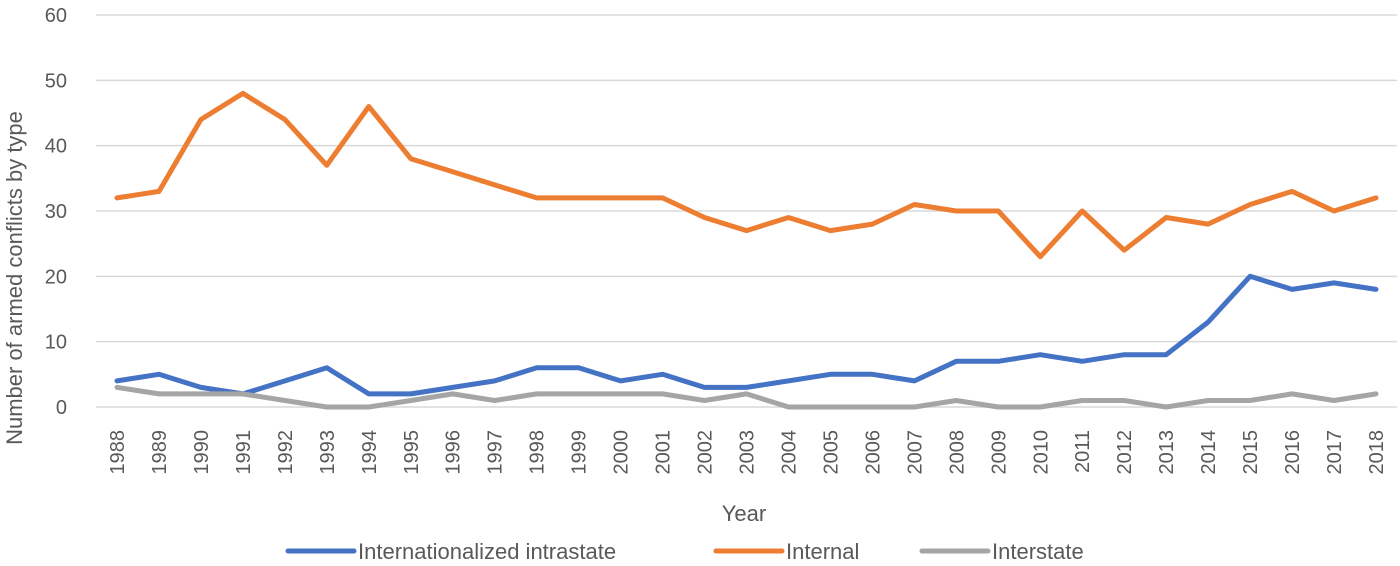 The width and height of the screenshot is (1400, 566). What do you see at coordinates (56, 16) in the screenshot?
I see `y-tick-label: 60` at bounding box center [56, 16].